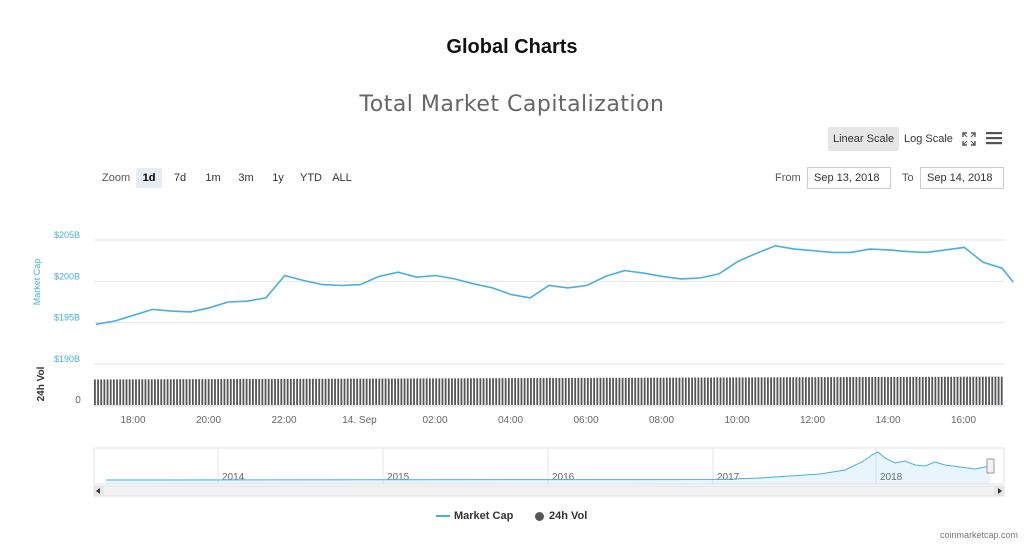  What do you see at coordinates (554, 285) in the screenshot?
I see `market-cap-series-line` at bounding box center [554, 285].